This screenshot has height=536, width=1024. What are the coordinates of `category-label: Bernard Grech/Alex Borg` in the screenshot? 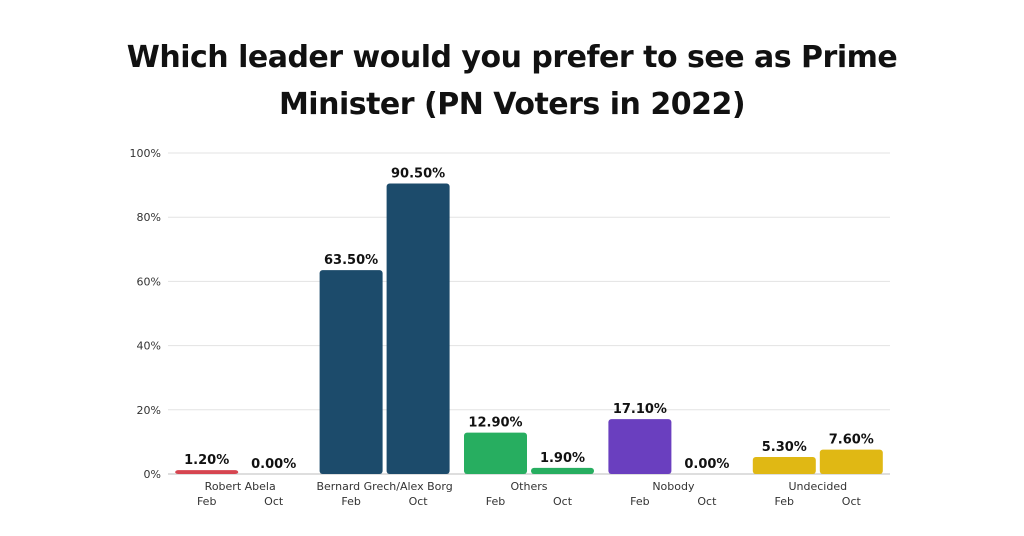 It's located at (384, 486).